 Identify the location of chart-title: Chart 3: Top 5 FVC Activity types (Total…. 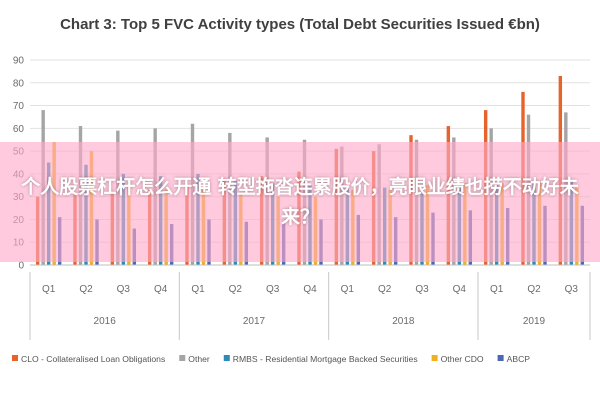
(300, 24).